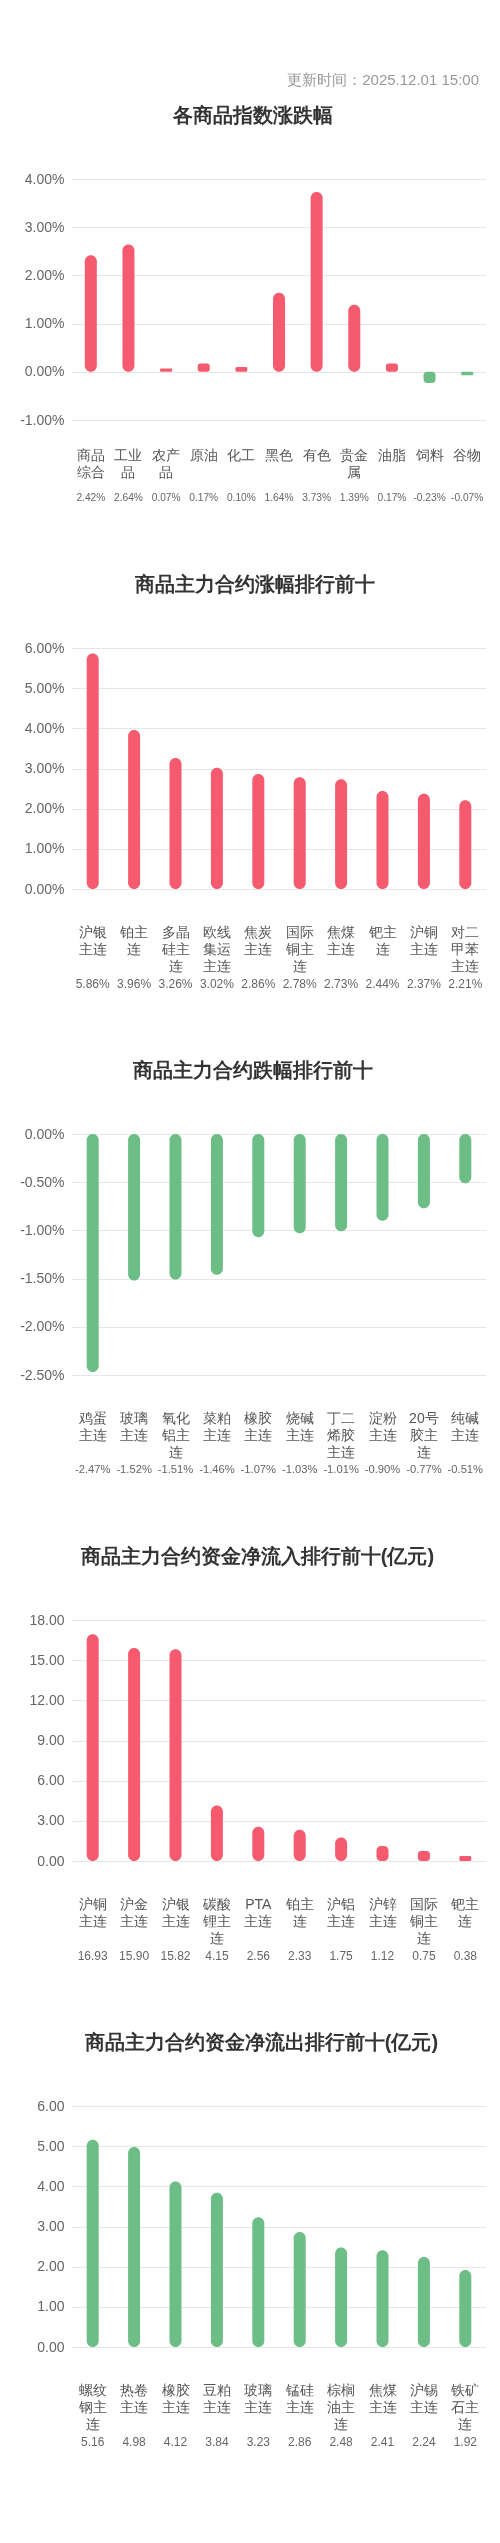 The height and width of the screenshot is (2543, 500). I want to click on x-tick-label: 化工, so click(241, 454).